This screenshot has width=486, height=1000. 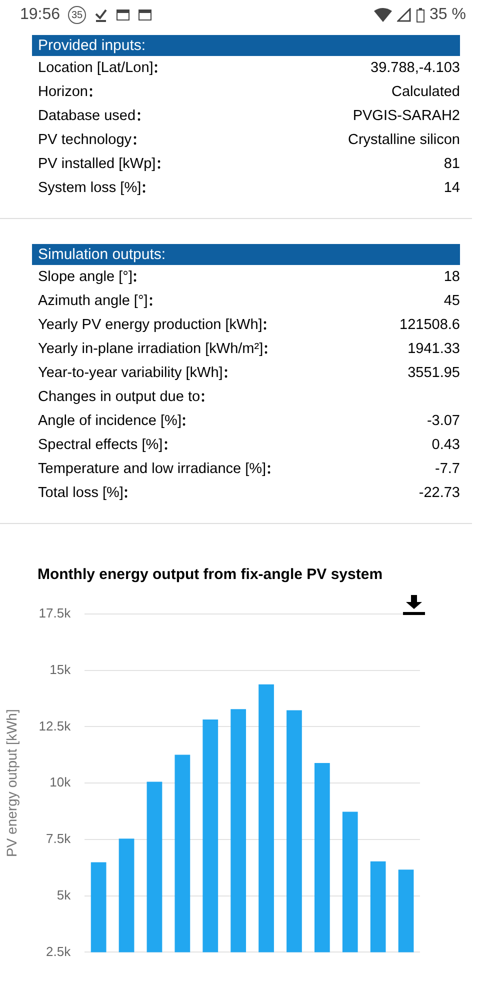 I want to click on text: Simulation outputs:, so click(x=246, y=254).